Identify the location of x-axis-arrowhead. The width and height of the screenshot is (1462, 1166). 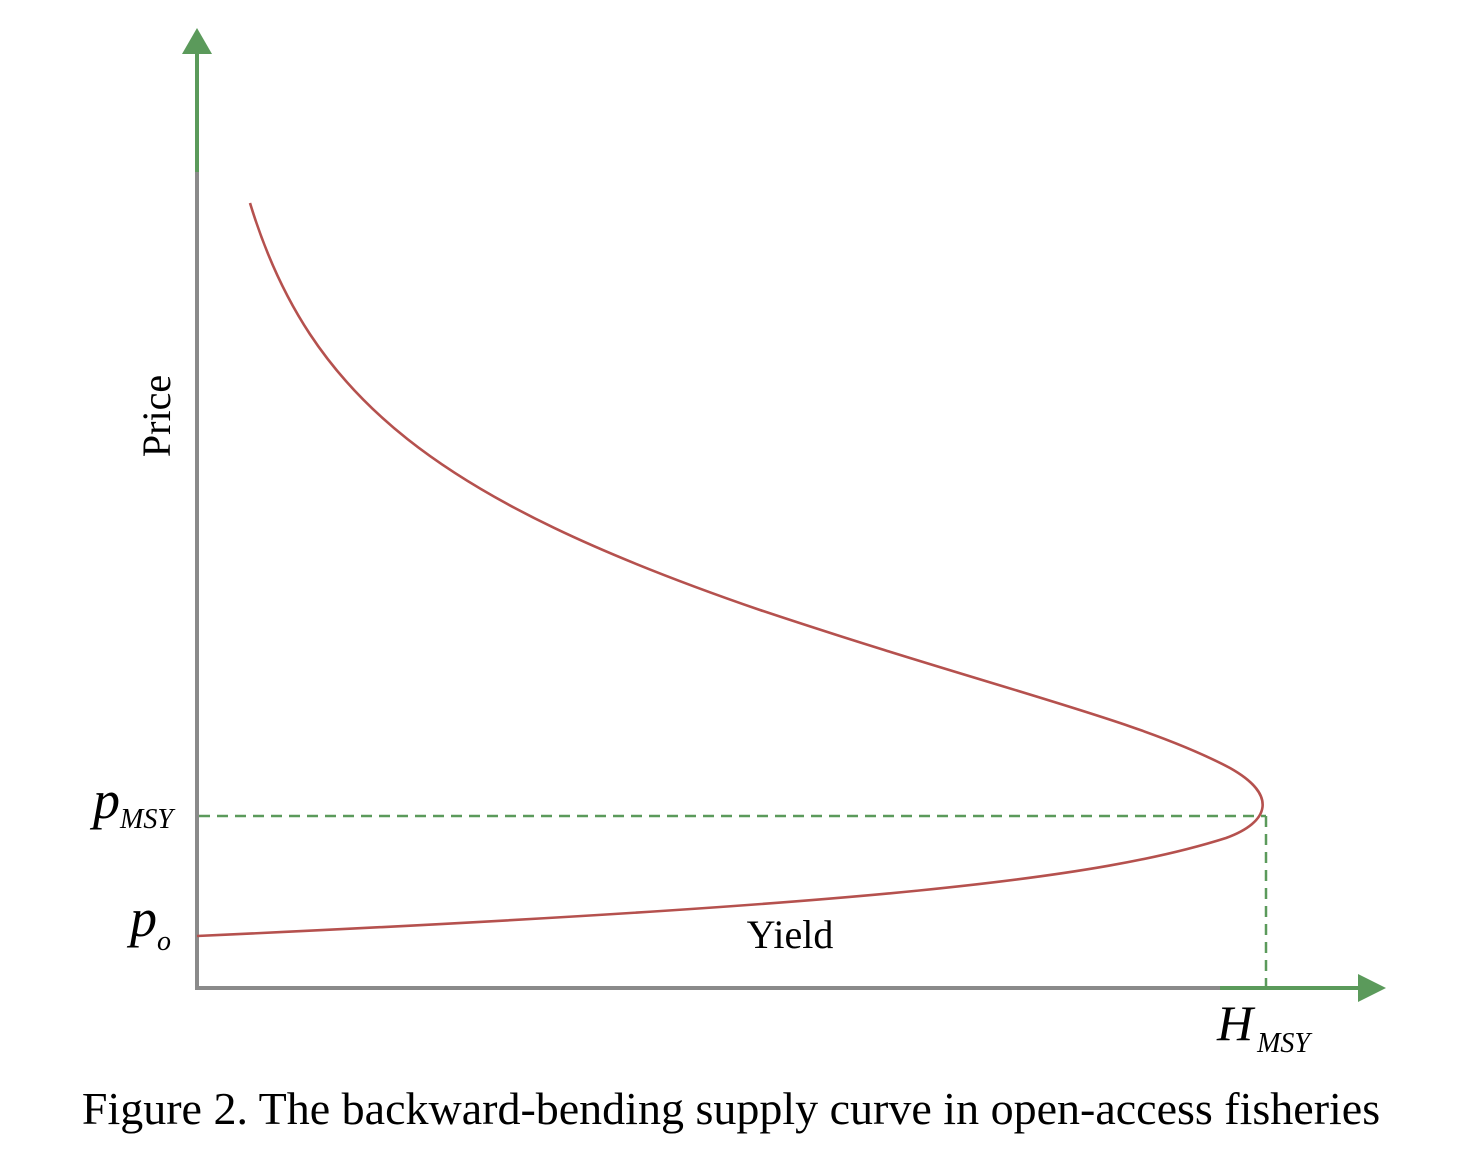
(1372, 988).